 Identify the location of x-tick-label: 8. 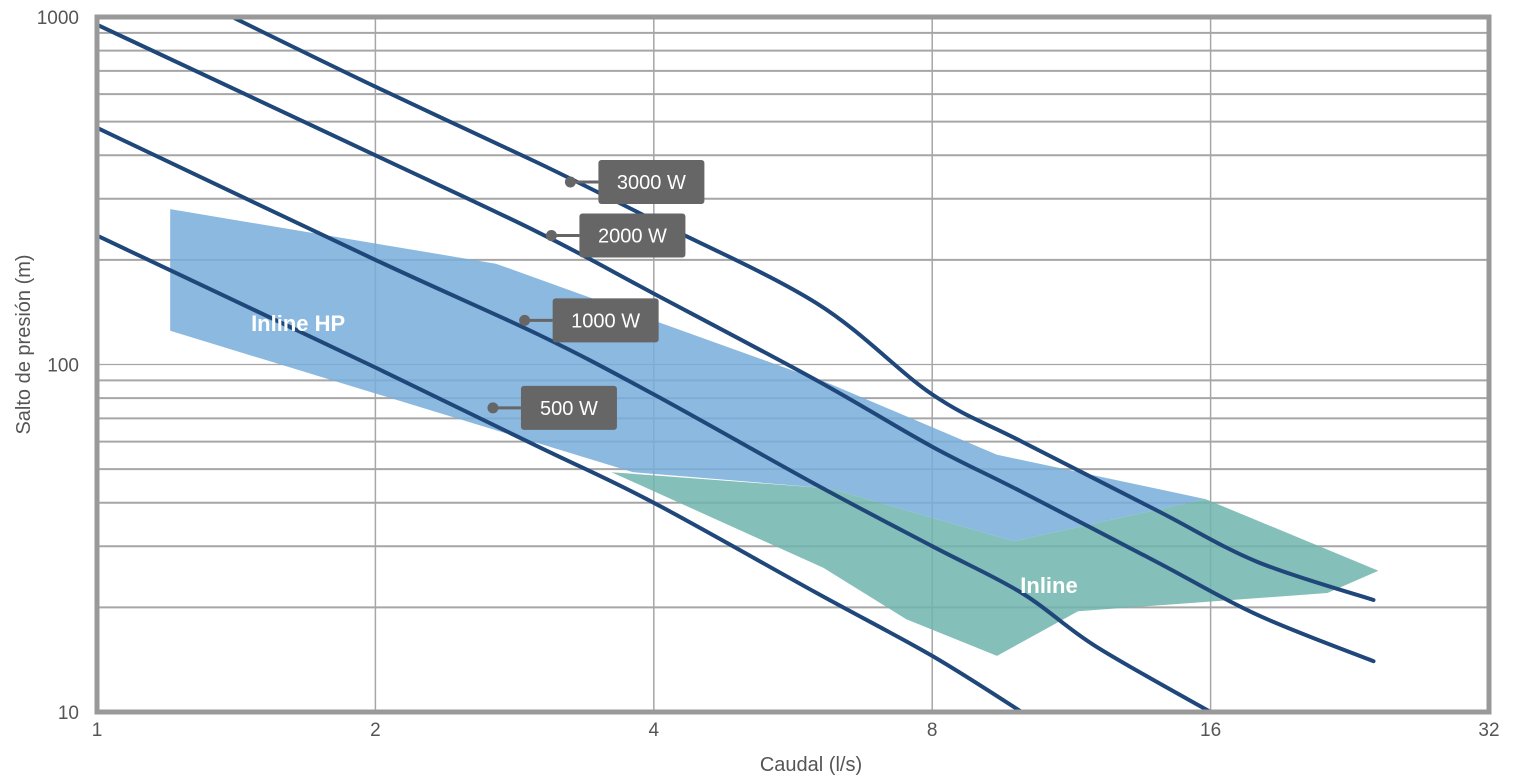
(932, 730).